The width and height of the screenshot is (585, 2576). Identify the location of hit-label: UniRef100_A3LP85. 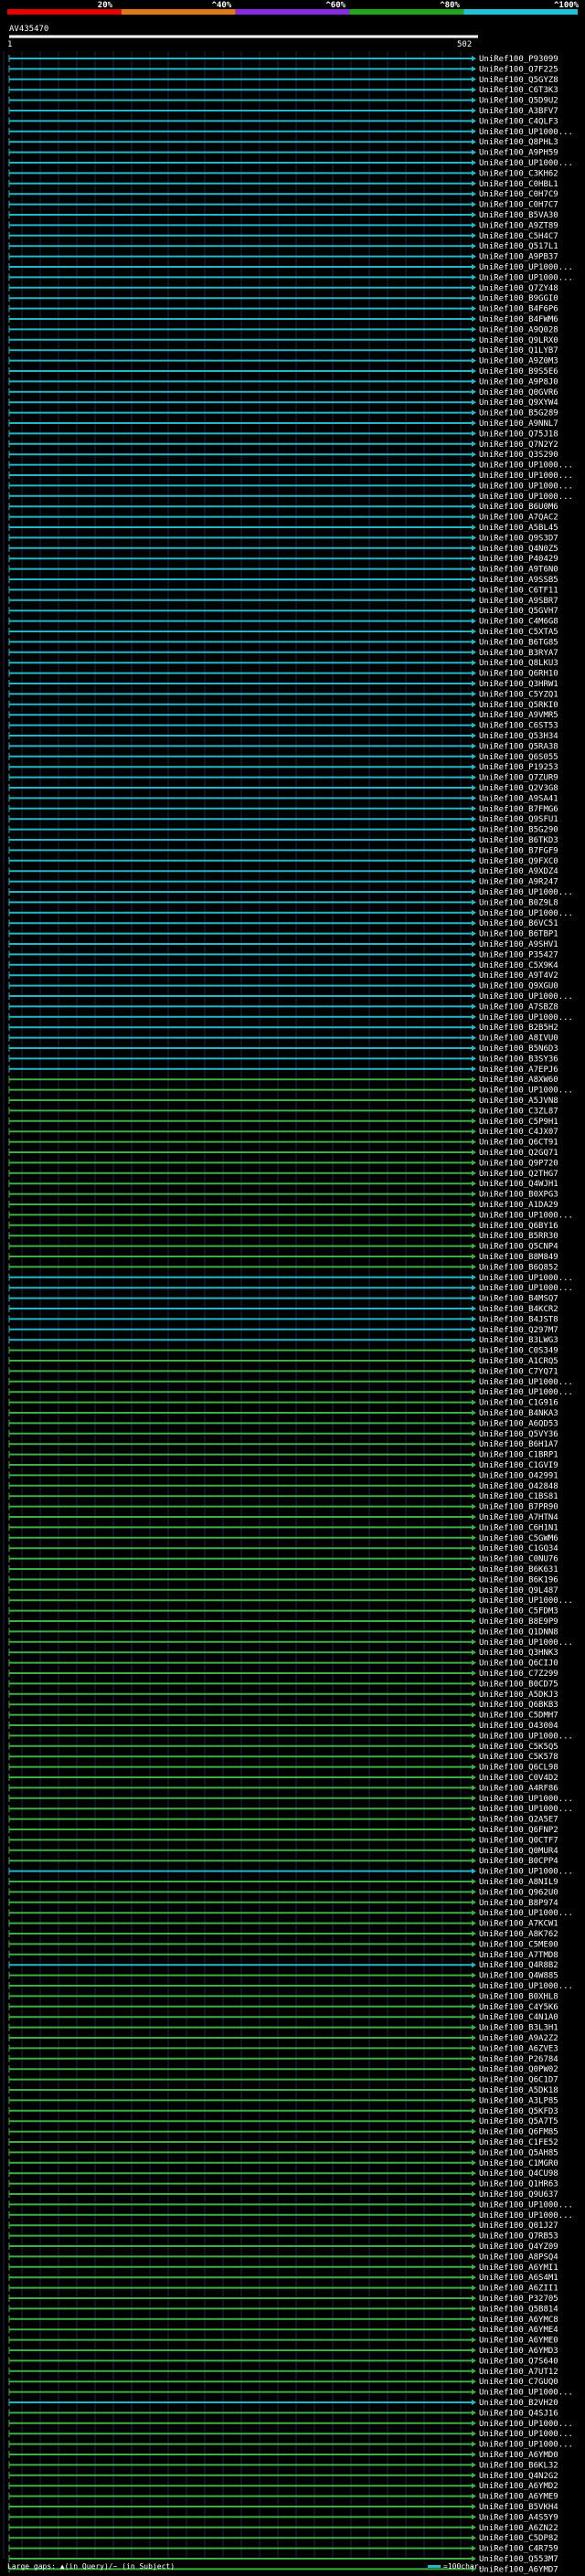
(518, 2100).